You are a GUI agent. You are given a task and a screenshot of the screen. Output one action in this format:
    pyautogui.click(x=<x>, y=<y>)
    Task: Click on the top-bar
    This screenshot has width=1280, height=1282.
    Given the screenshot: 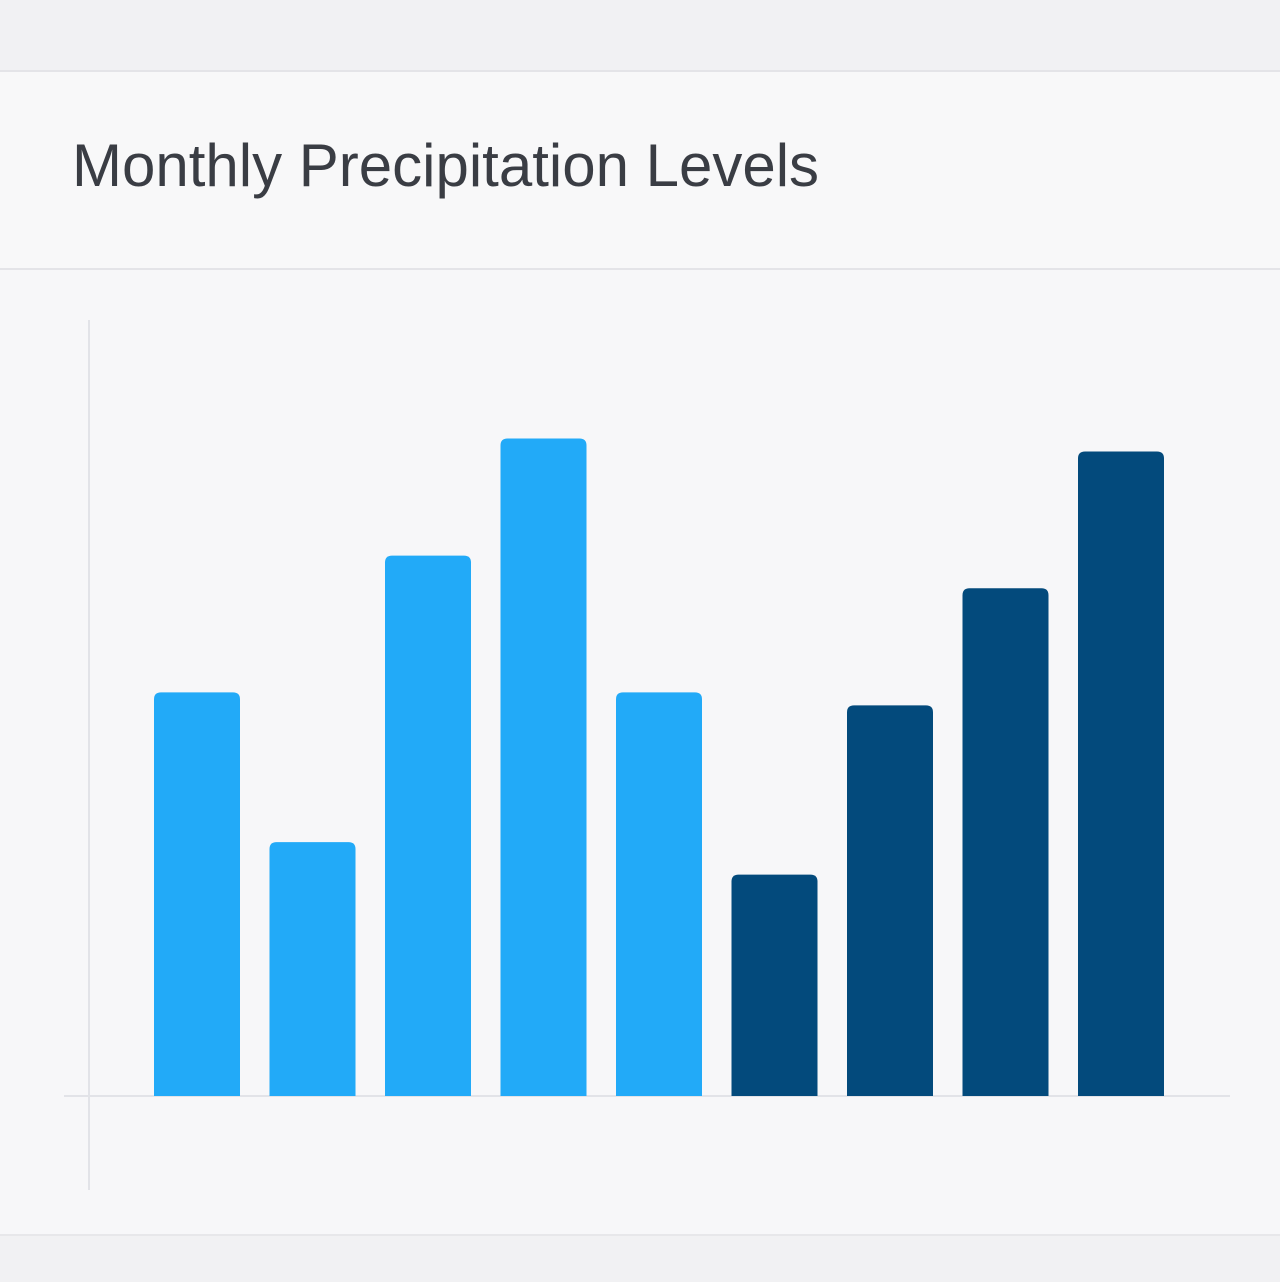 What is the action you would take?
    pyautogui.click(x=640, y=36)
    